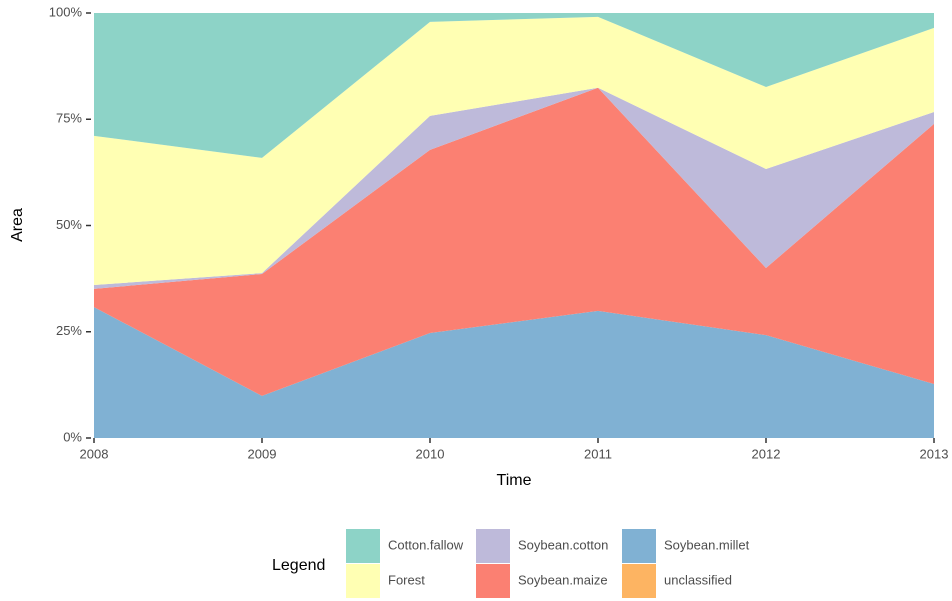 The height and width of the screenshot is (601, 952). I want to click on y-tick-label: 75%, so click(69, 118).